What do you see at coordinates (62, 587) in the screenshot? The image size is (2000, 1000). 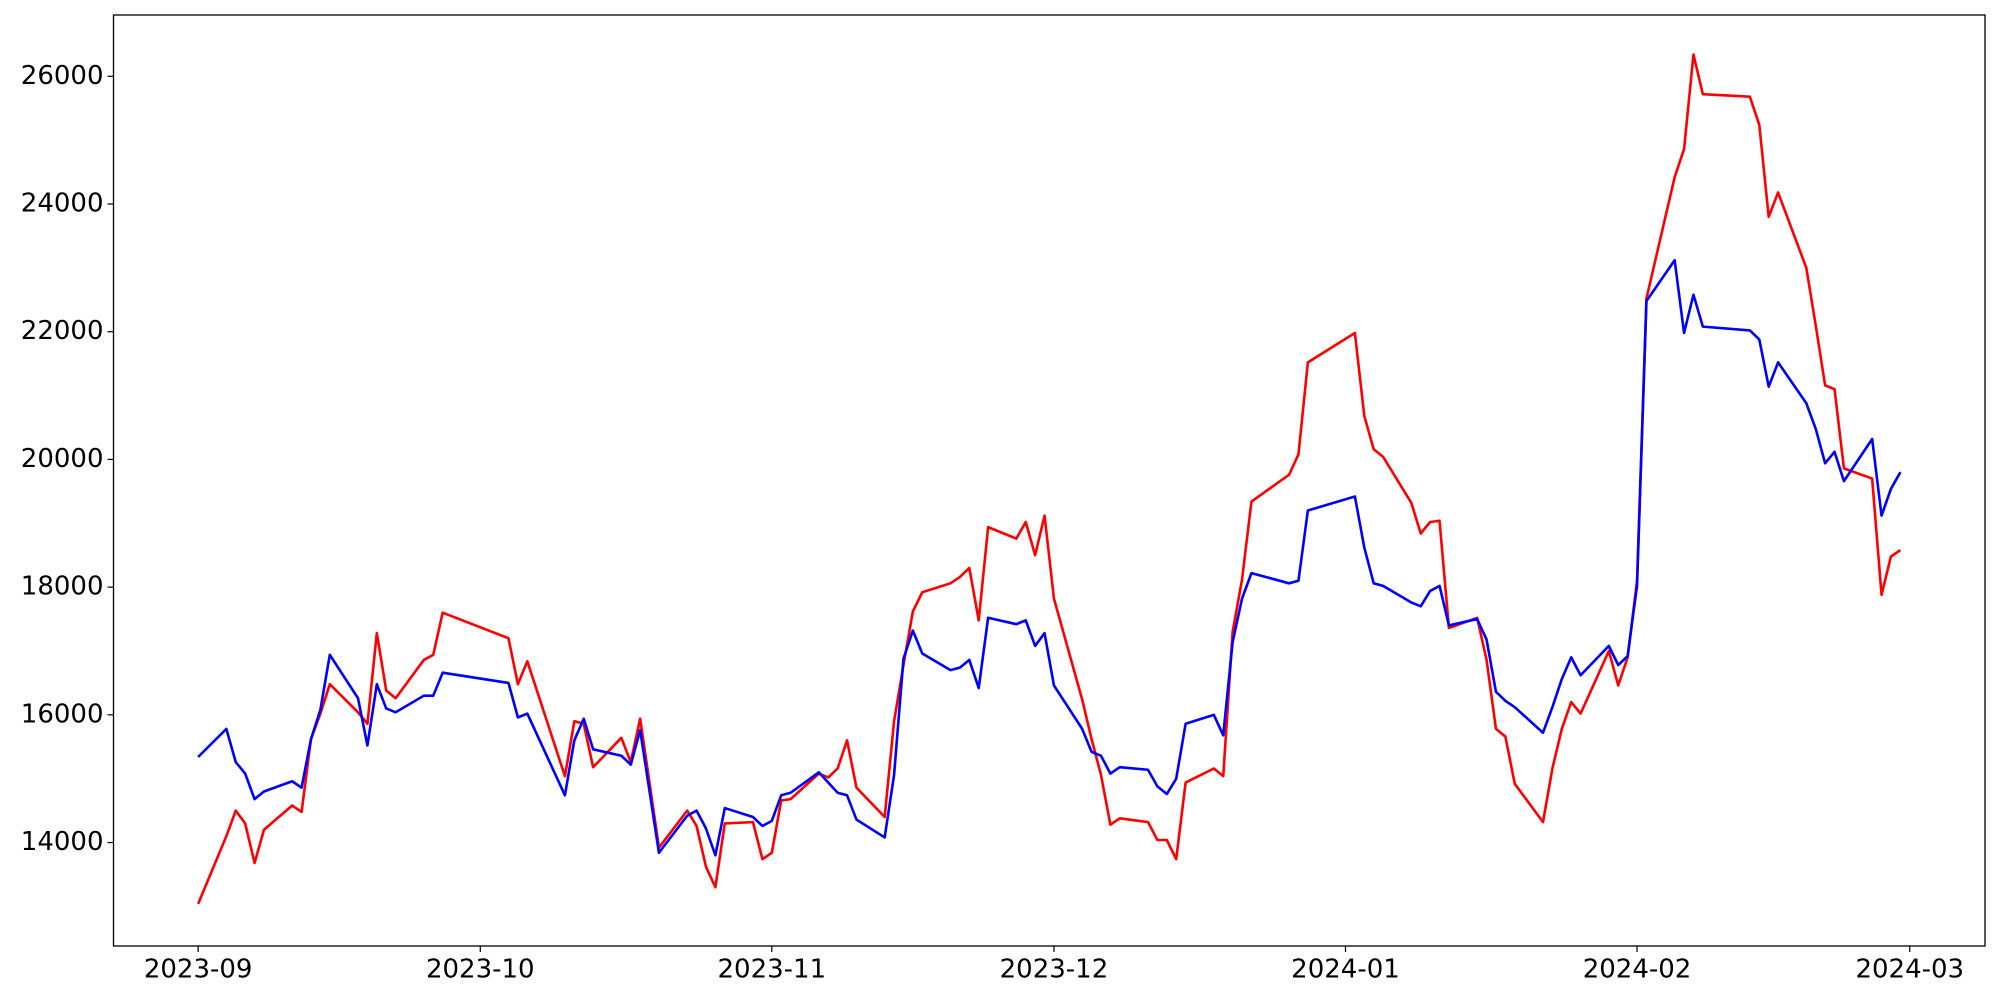 I see `y-tick-label: 18000` at bounding box center [62, 587].